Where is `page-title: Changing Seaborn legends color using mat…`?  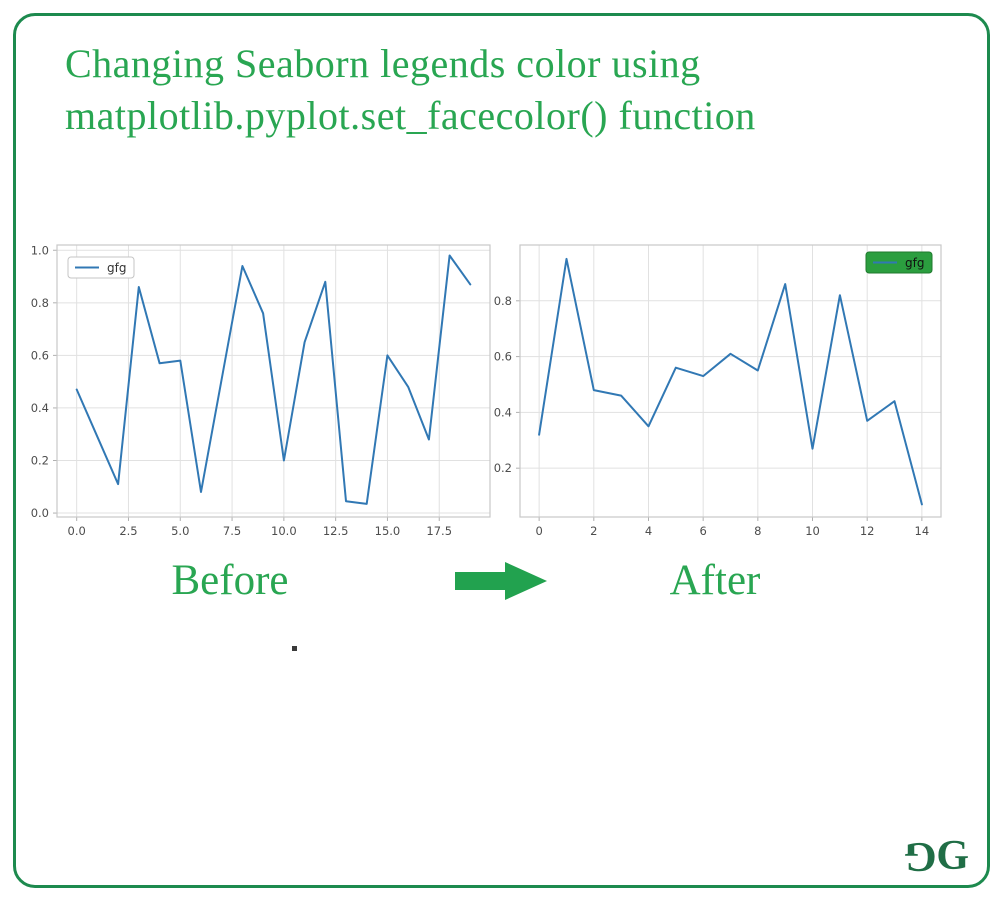
page-title: Changing Seaborn legends color using mat… is located at coordinates (505, 90).